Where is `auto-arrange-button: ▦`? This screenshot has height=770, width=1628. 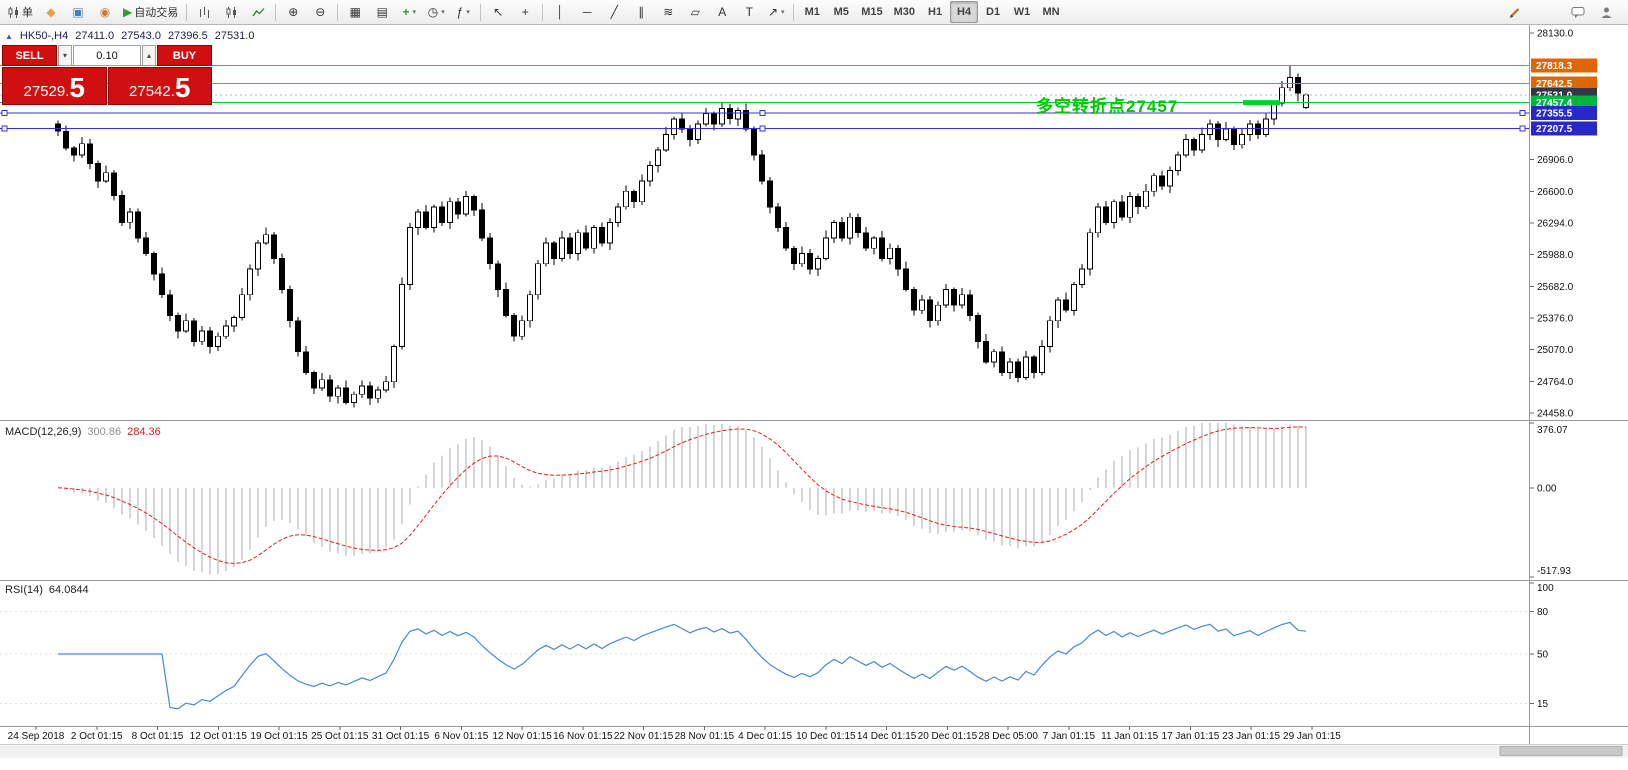
auto-arrange-button: ▦ is located at coordinates (355, 12).